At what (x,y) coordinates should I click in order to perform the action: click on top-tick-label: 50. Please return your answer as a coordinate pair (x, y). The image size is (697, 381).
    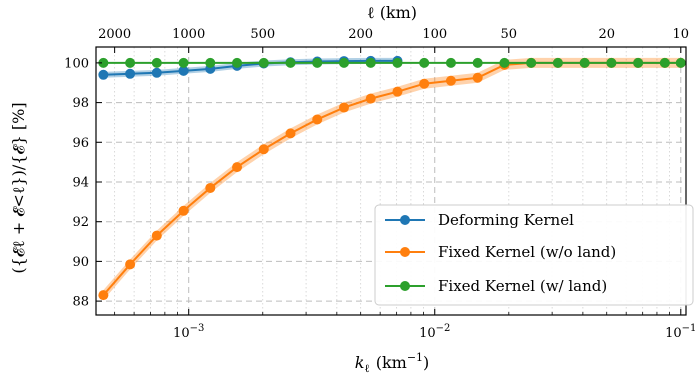
    Looking at the image, I should click on (509, 34).